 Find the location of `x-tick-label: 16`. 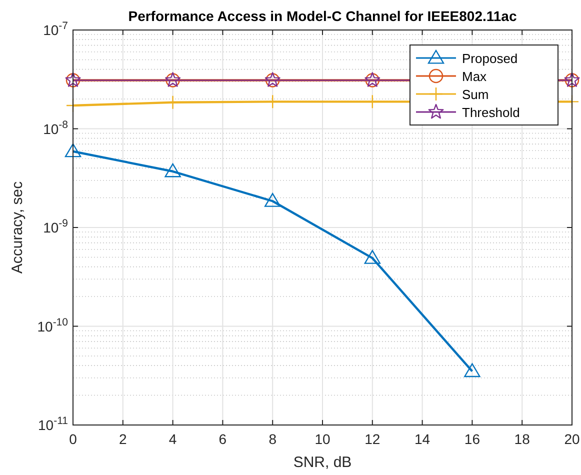

x-tick-label: 16 is located at coordinates (472, 439).